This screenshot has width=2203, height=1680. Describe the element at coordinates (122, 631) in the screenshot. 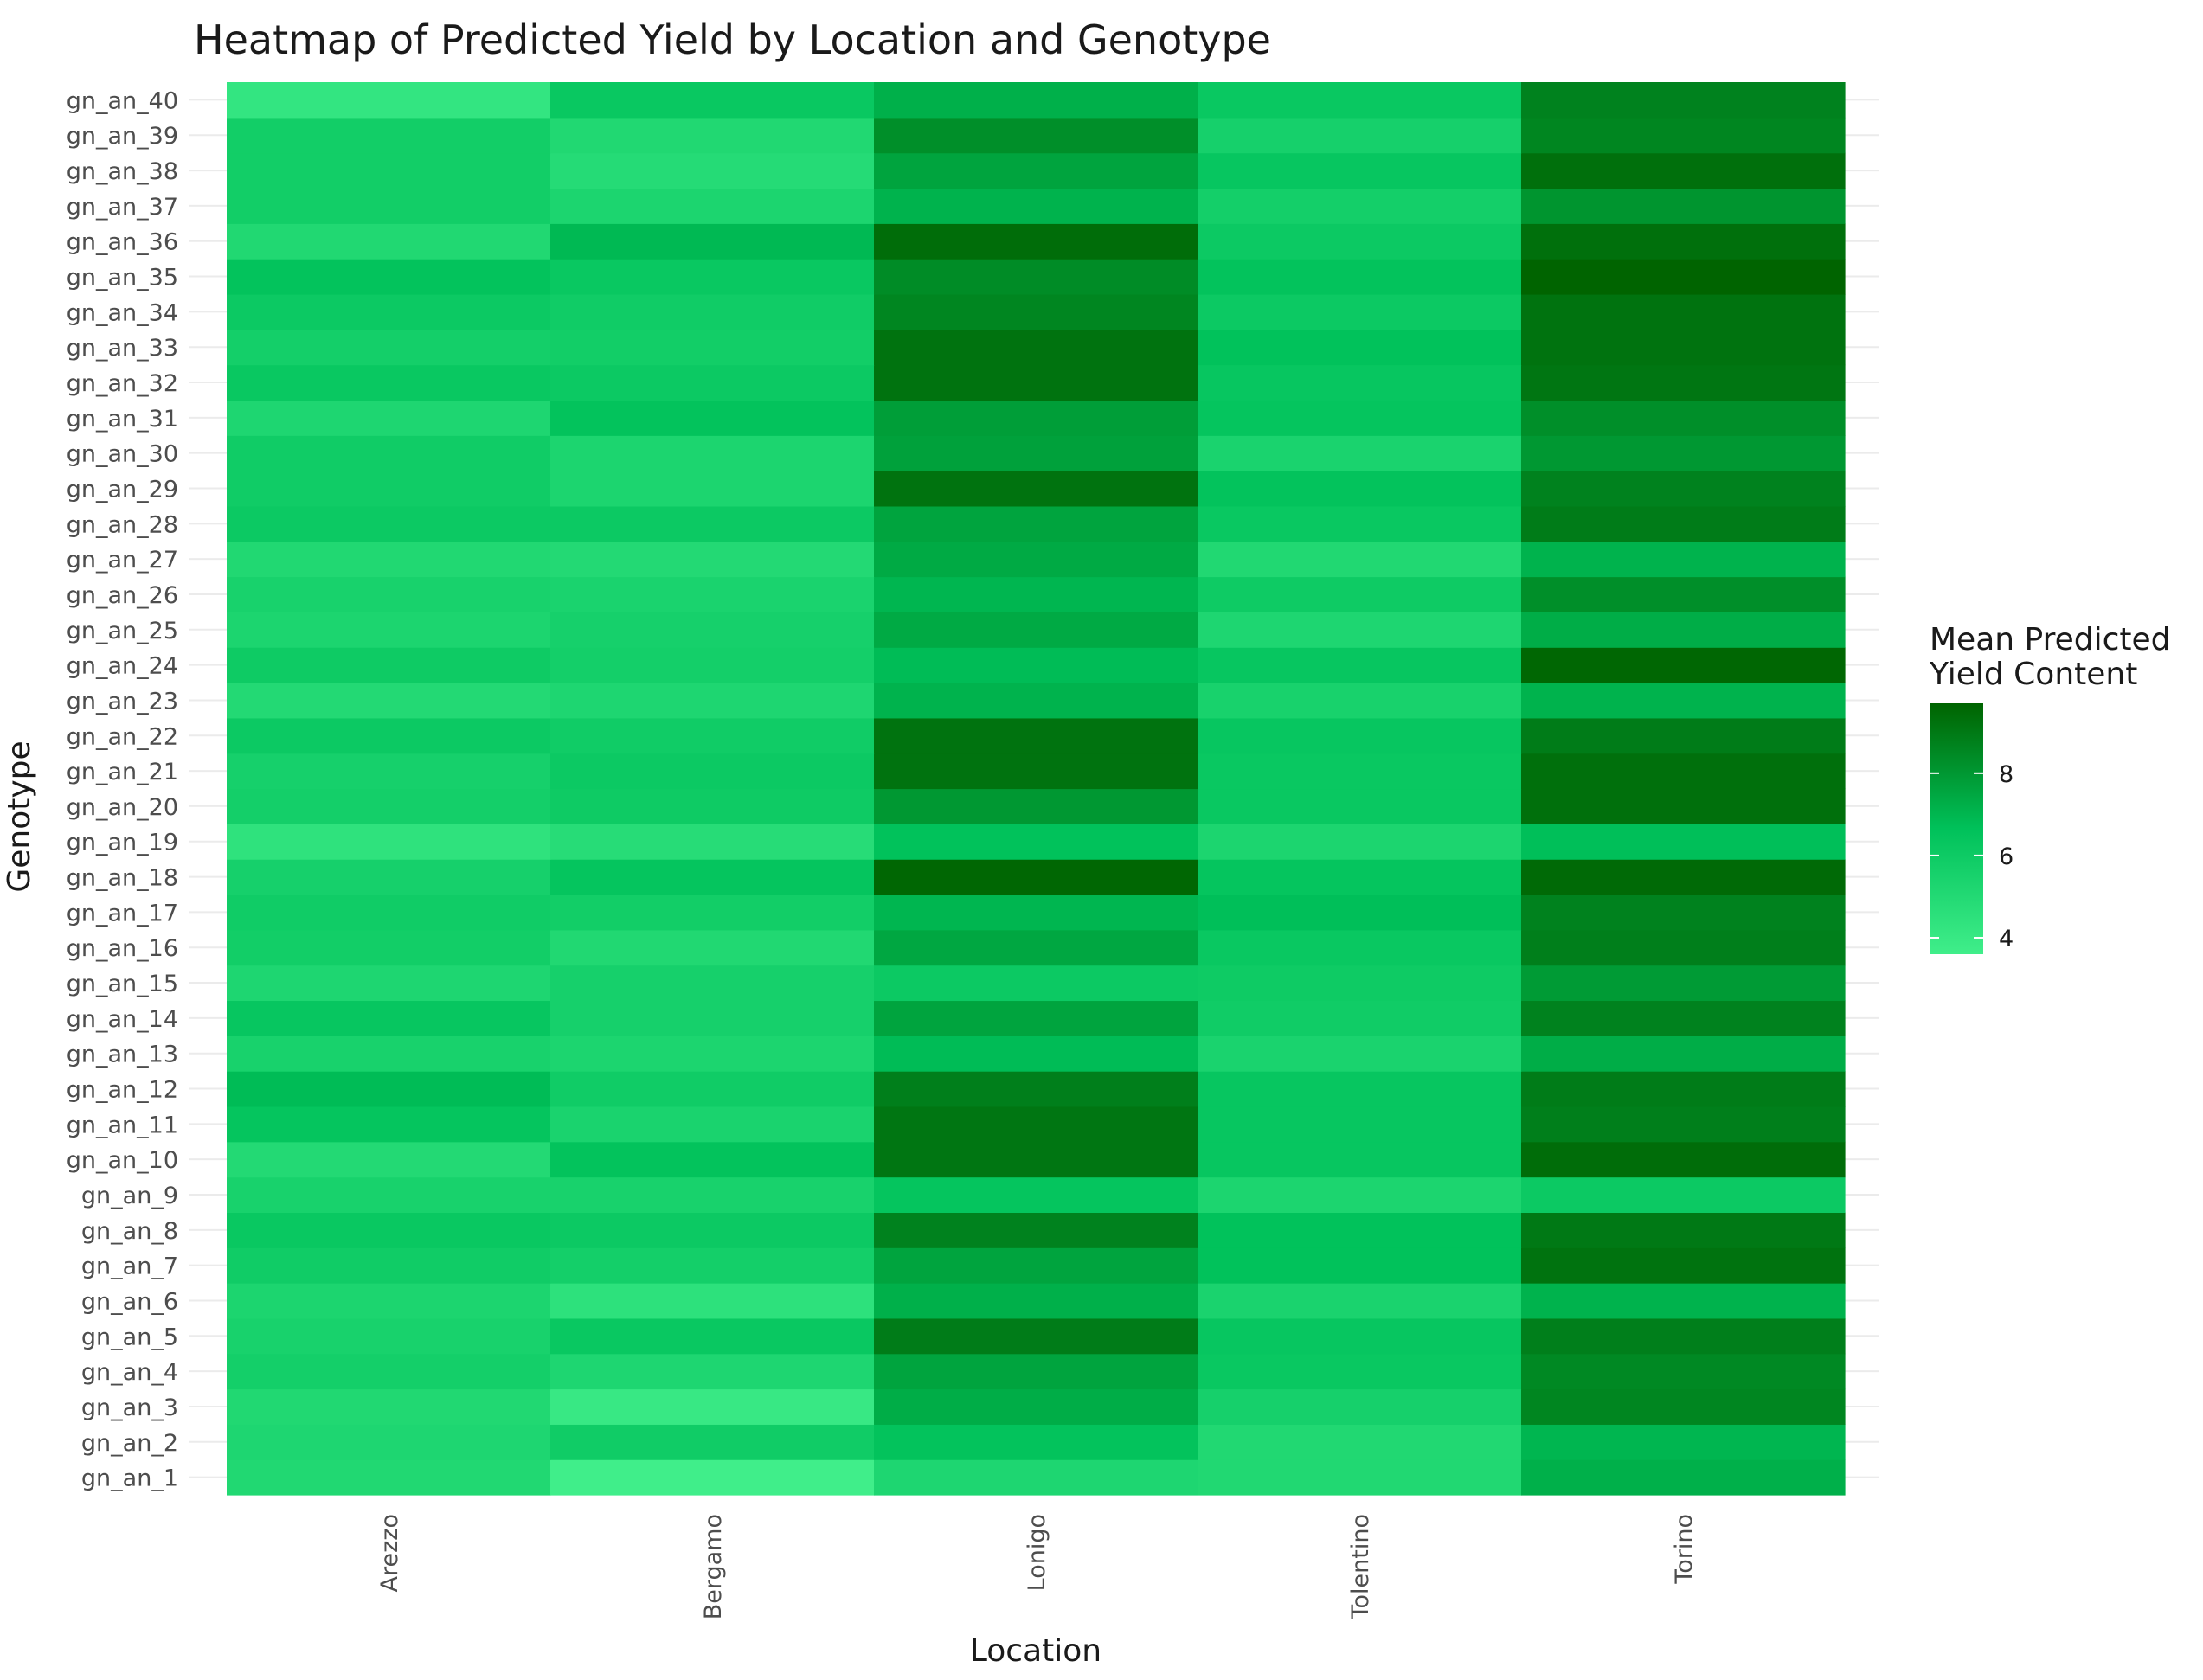

I see `y-tick-label: gn_an_25` at that location.